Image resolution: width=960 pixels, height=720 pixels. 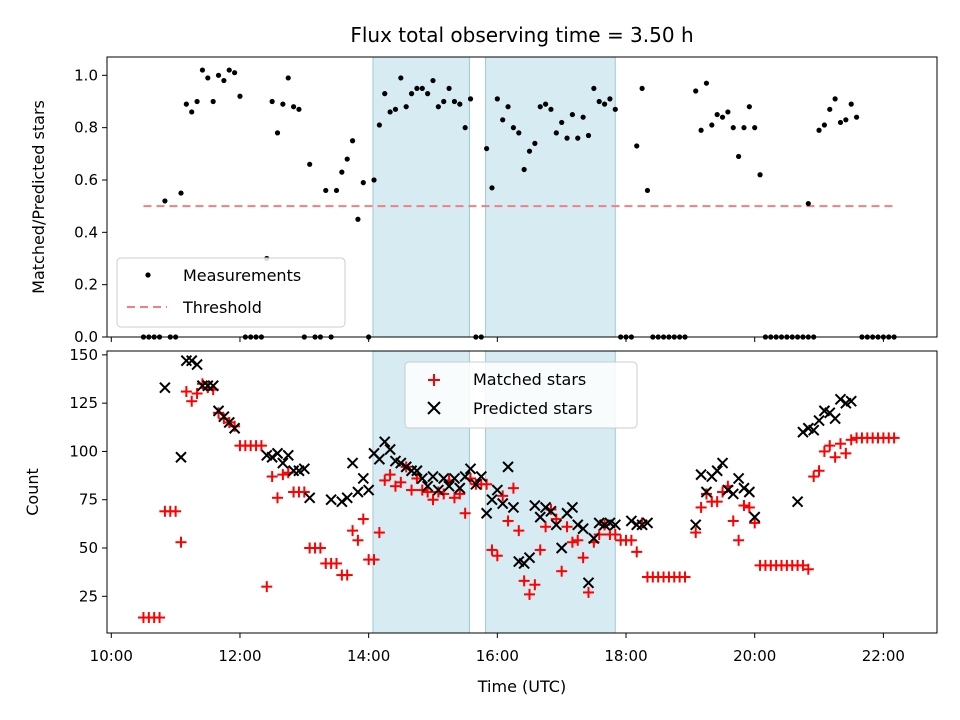 I want to click on y-tick-label: 0.0, so click(x=86, y=337).